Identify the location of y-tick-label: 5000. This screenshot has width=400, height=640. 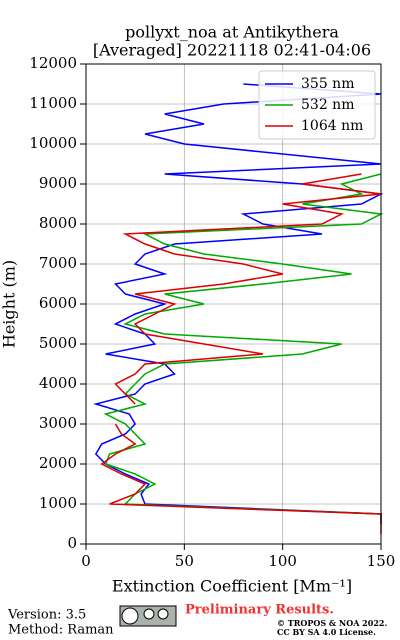
(58, 343).